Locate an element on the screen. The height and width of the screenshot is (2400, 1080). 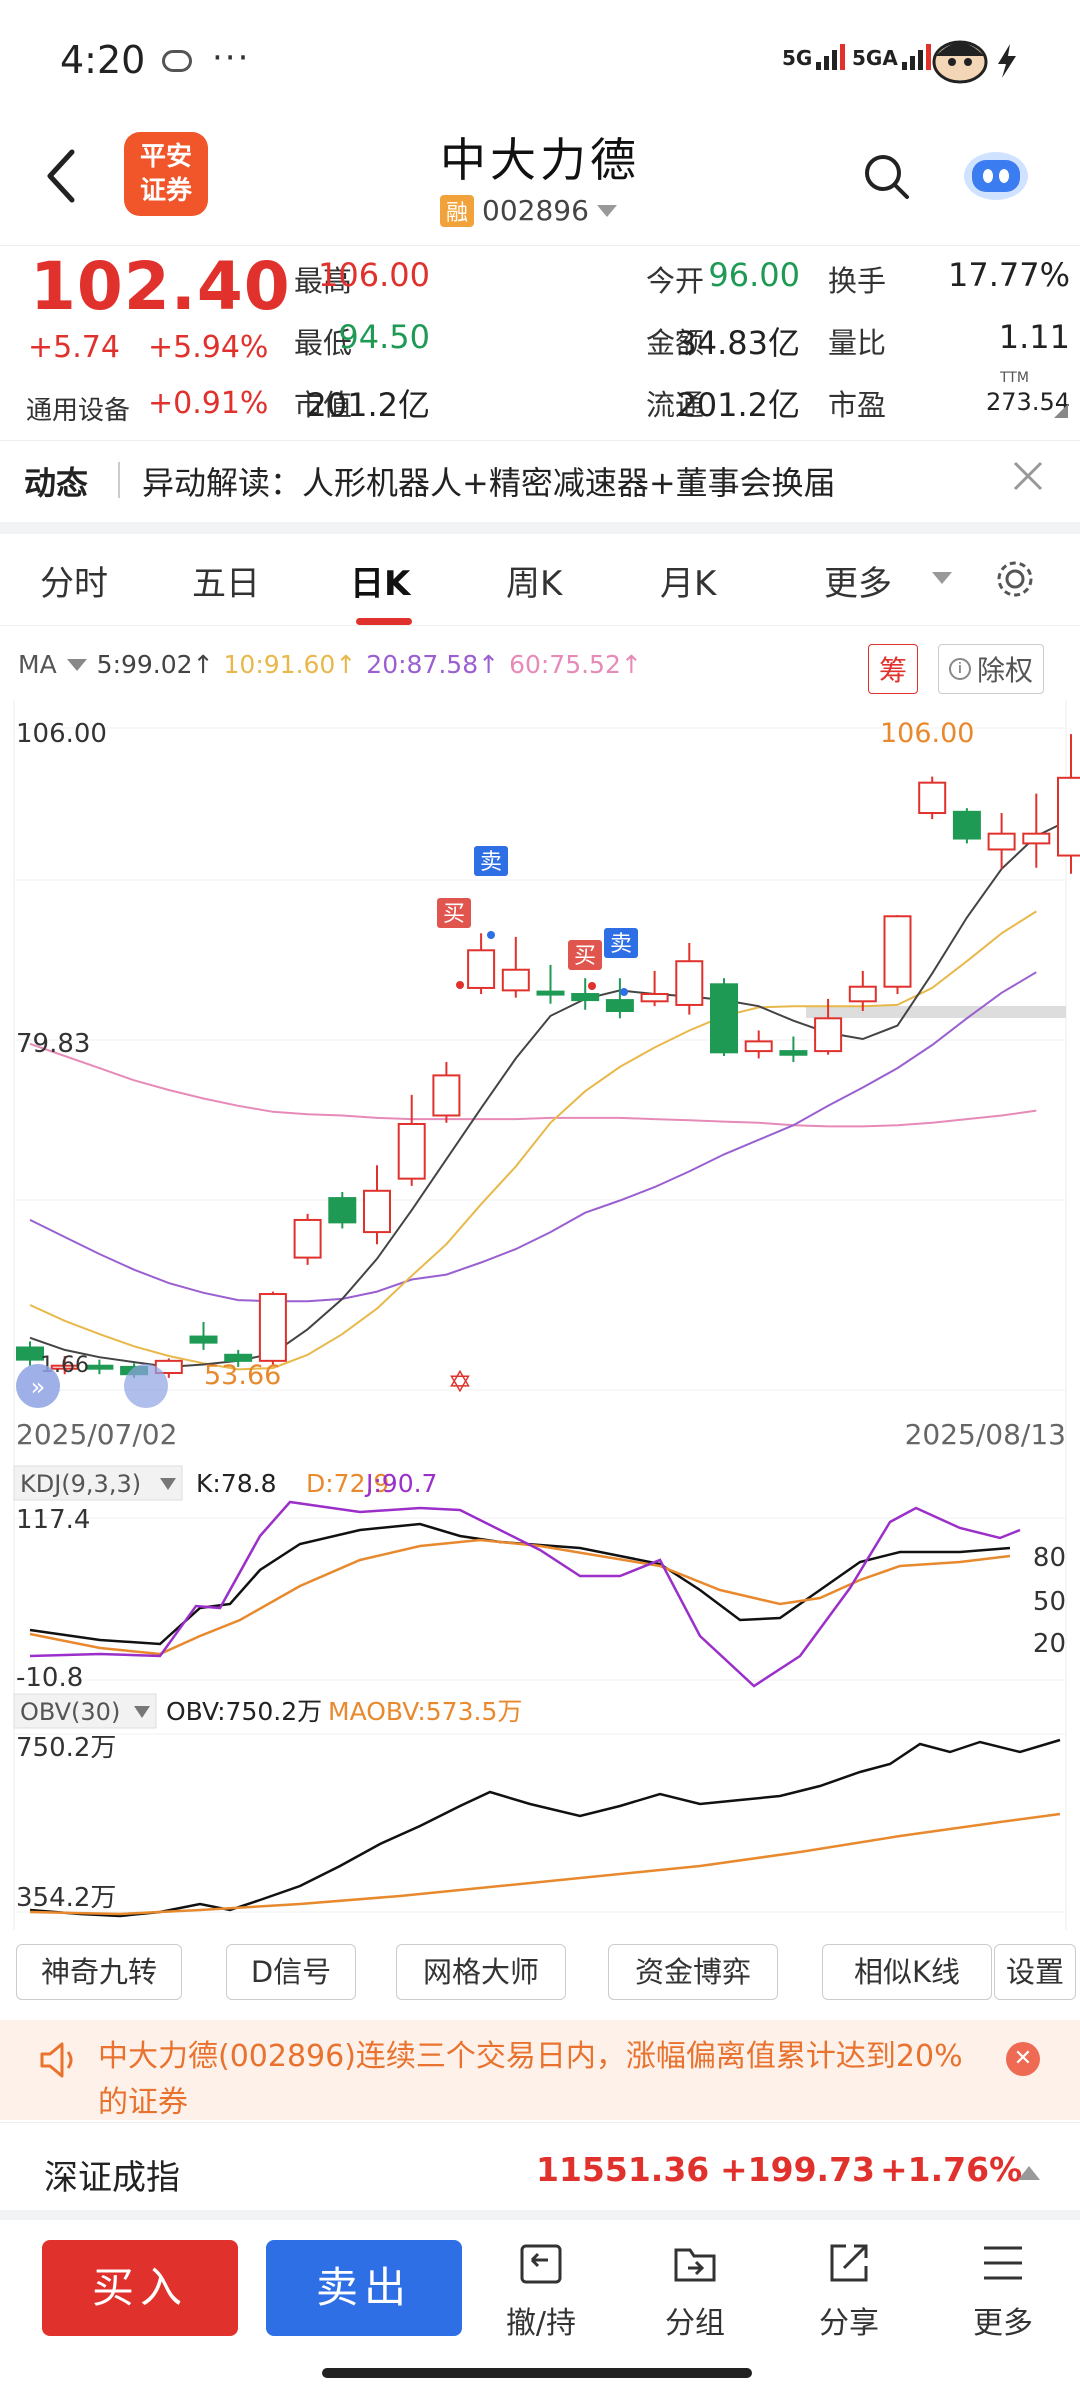
settings-button: 设置 is located at coordinates (1035, 1972).